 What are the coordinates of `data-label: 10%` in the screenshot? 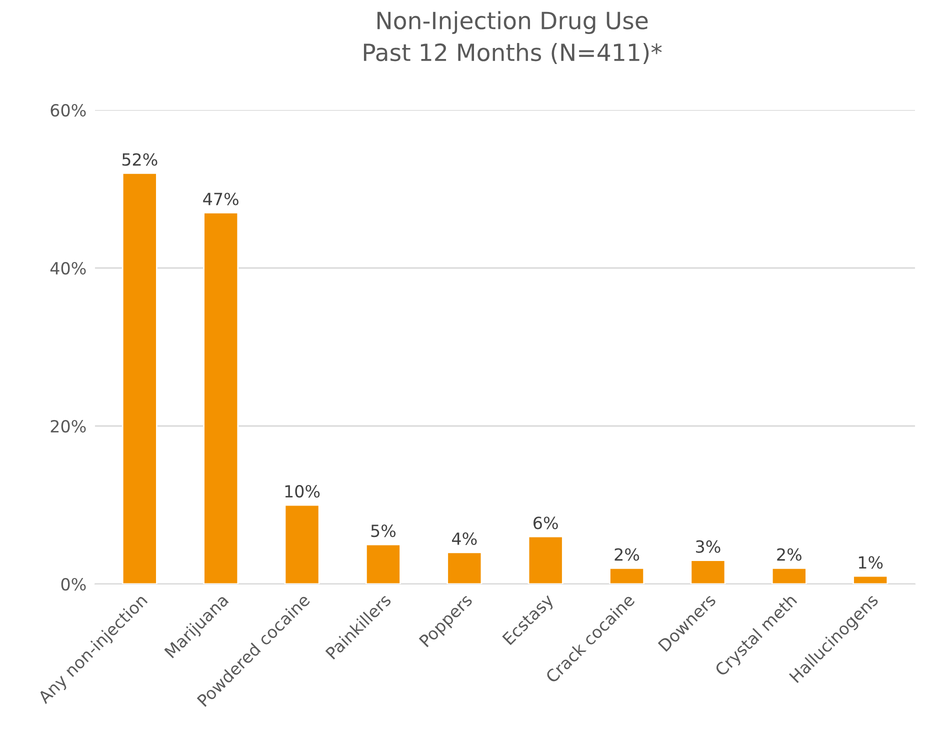 It's located at (302, 491).